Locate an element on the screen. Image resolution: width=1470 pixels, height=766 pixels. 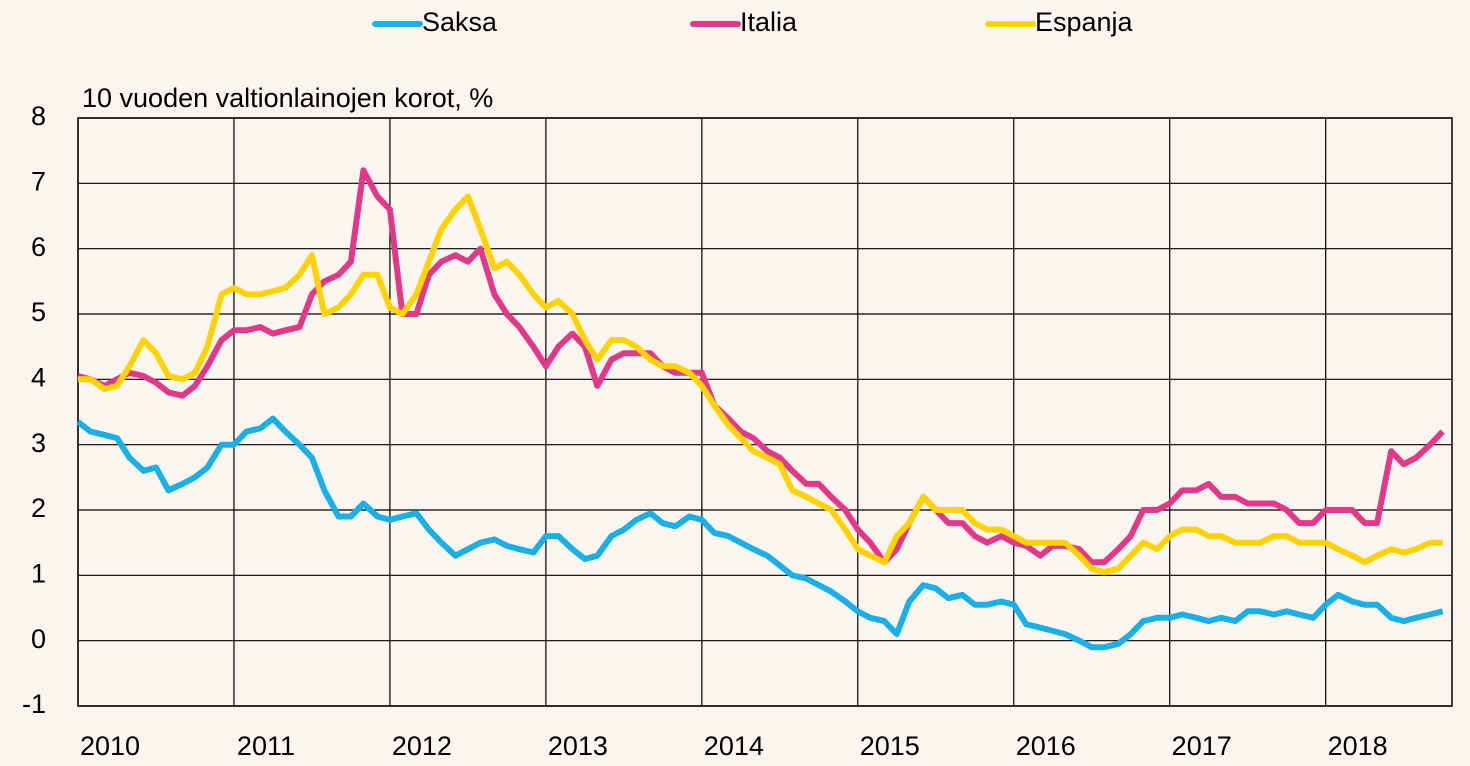
legend-label: Espanja is located at coordinates (1084, 22).